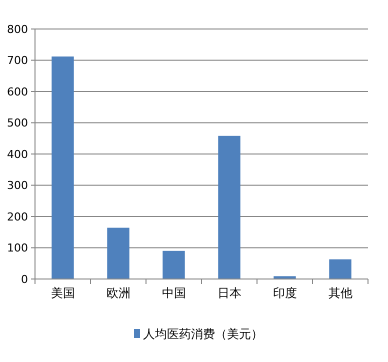  Describe the element at coordinates (340, 293) in the screenshot. I see `x-tick-label: 其他` at that location.